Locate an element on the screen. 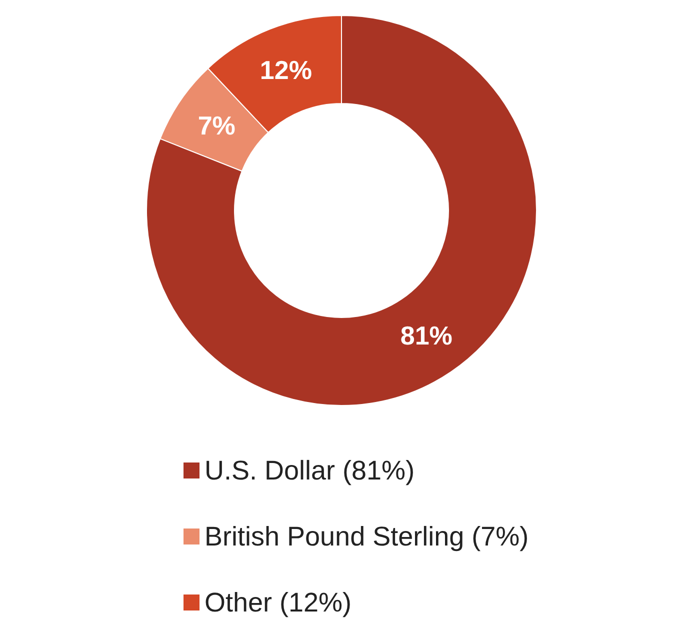 The height and width of the screenshot is (629, 691). data-label: 12% is located at coordinates (286, 70).